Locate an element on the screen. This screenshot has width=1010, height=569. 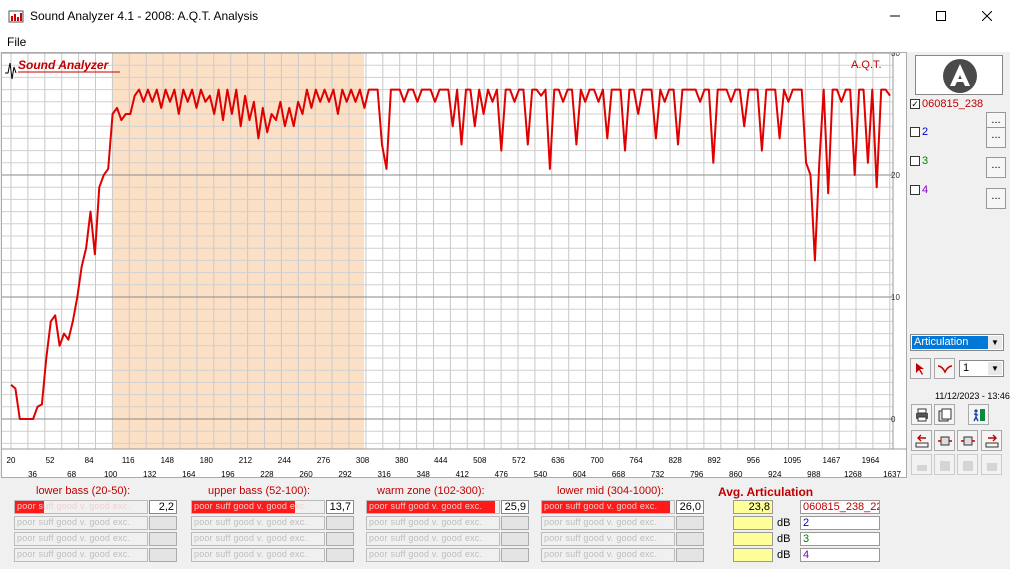
expand-button is located at coordinates (944, 440).